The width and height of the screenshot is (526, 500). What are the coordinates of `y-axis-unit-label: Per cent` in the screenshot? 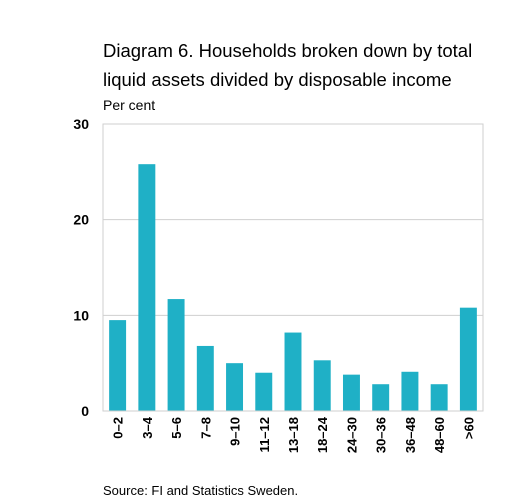 It's located at (129, 105).